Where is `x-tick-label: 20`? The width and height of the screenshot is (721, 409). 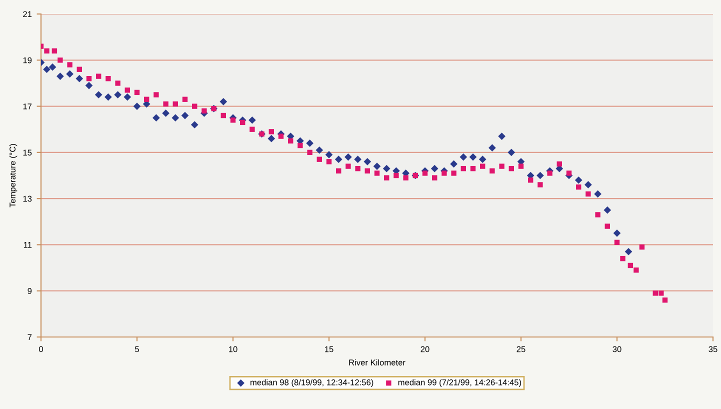 x-tick-label: 20 is located at coordinates (425, 349).